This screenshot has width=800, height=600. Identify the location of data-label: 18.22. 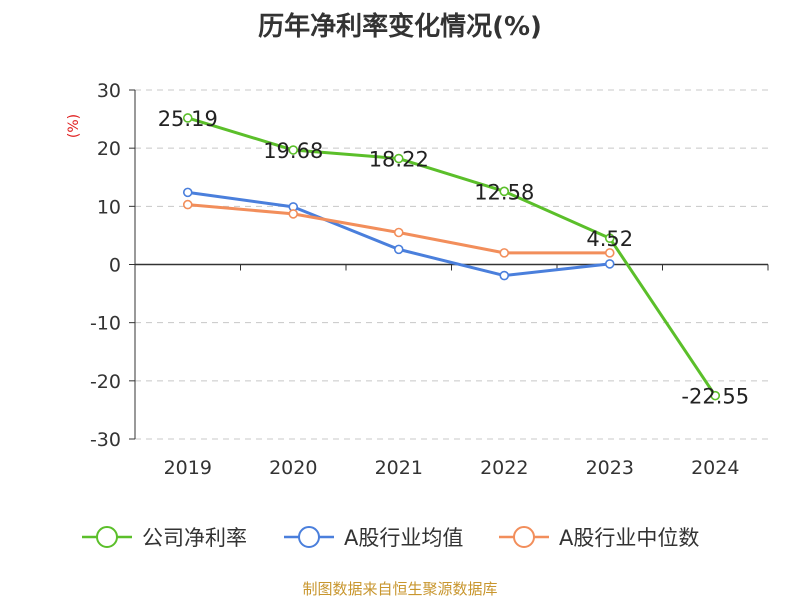
(399, 160).